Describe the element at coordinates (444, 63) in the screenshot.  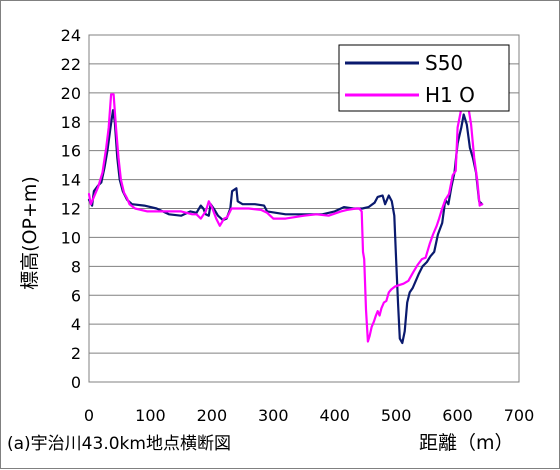
I see `legend-label-s50: S50` at that location.